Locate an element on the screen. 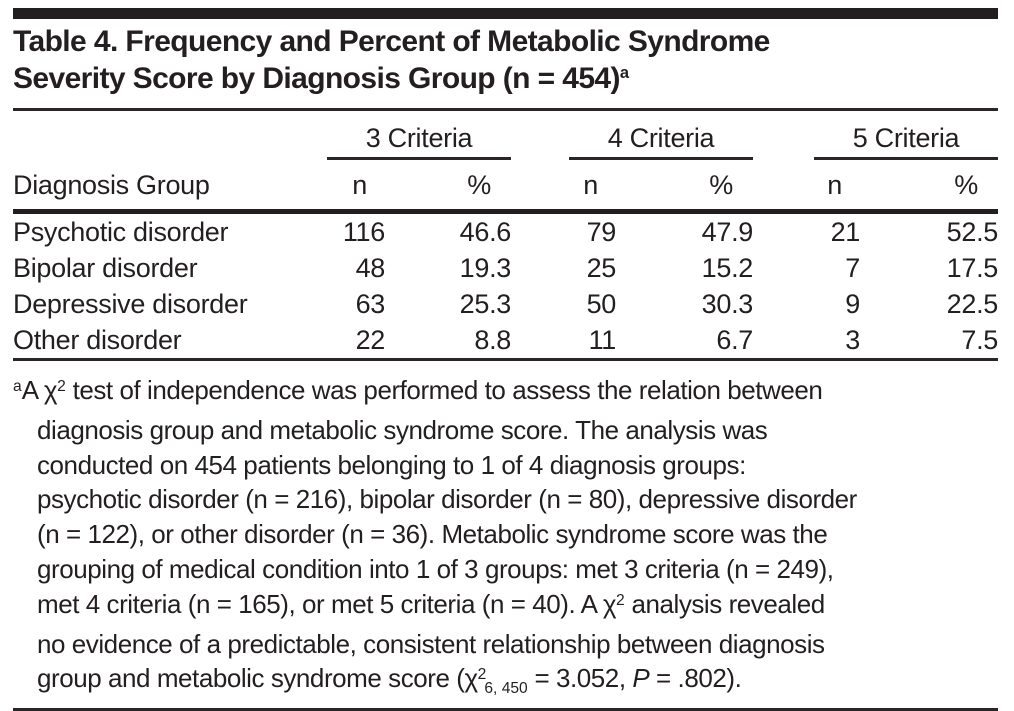  value-cell: 19.3 is located at coordinates (485, 267).